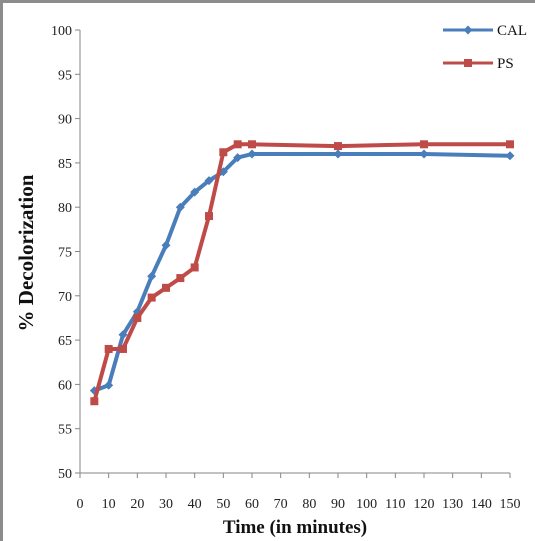 The width and height of the screenshot is (535, 541). Describe the element at coordinates (252, 504) in the screenshot. I see `x-tick-label: 60` at that location.